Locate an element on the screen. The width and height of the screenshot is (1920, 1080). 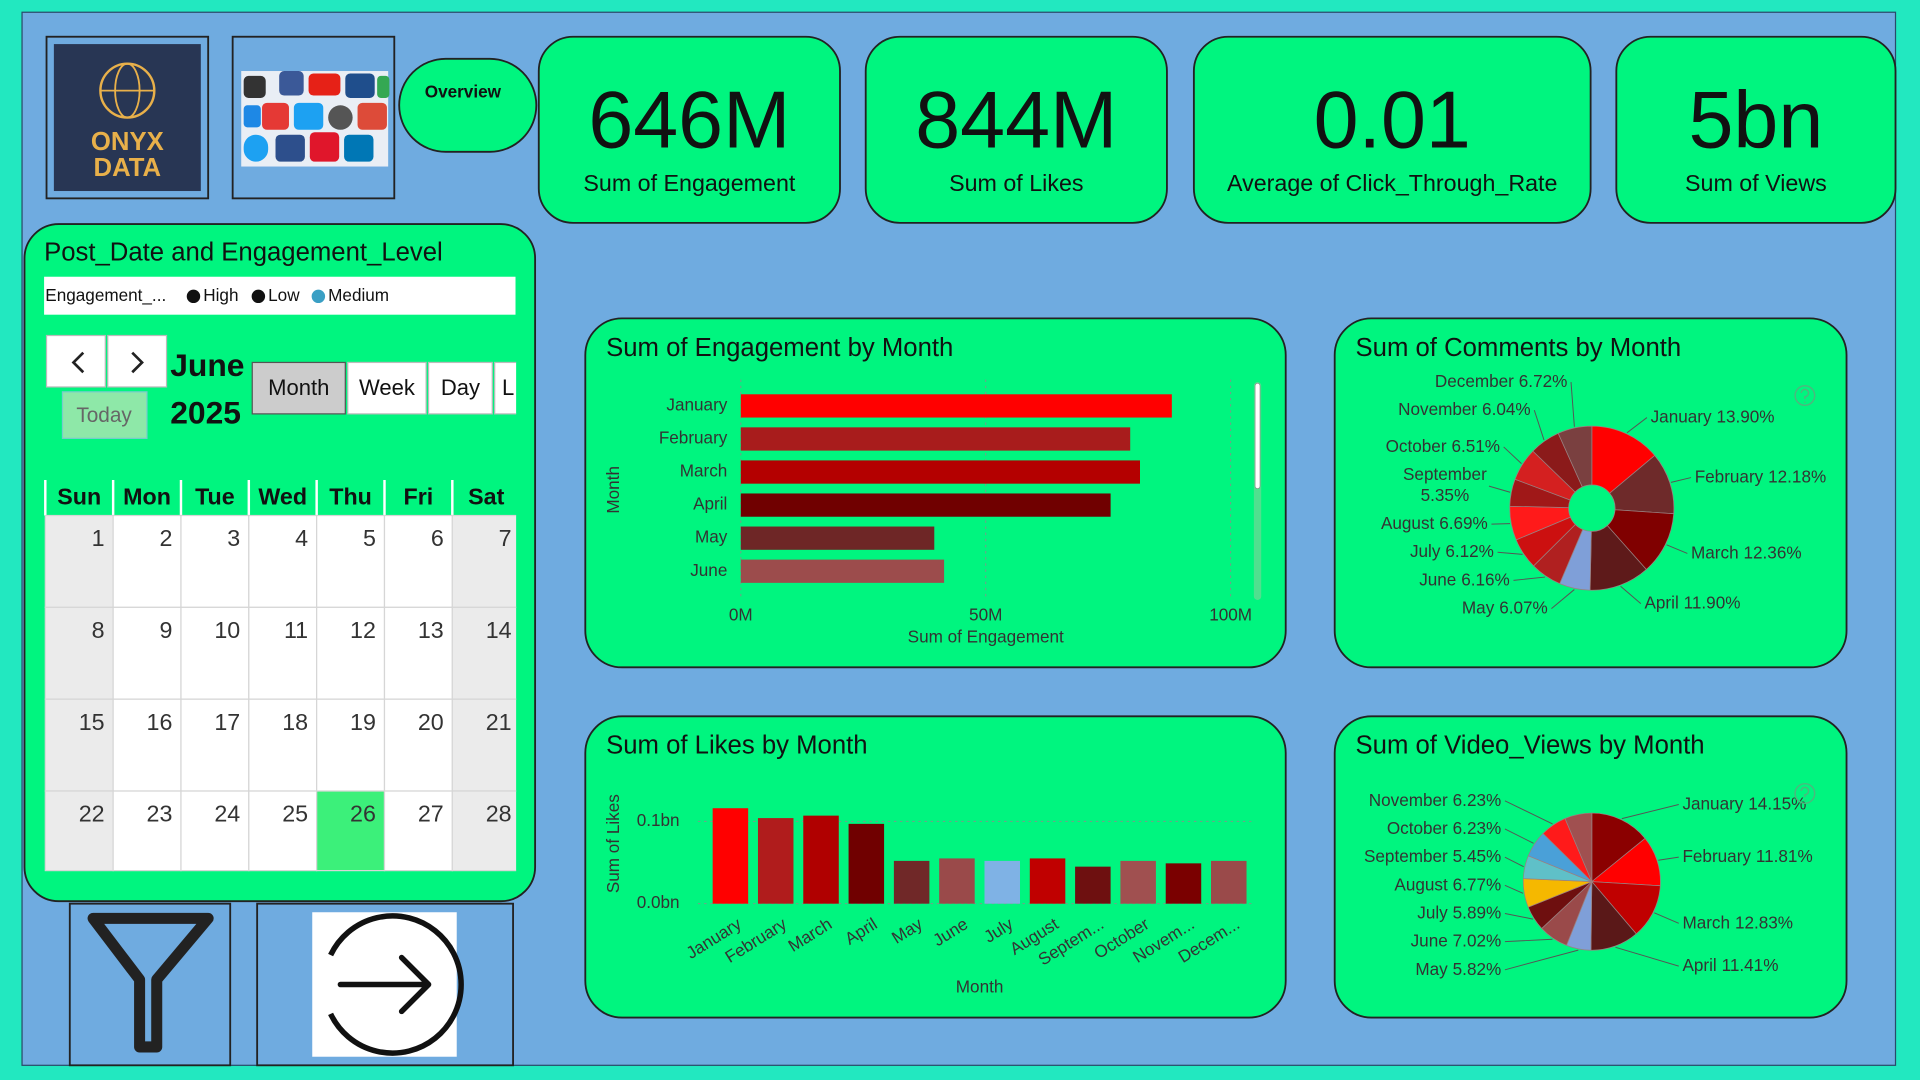
slice-category: August is located at coordinates (1421, 884).